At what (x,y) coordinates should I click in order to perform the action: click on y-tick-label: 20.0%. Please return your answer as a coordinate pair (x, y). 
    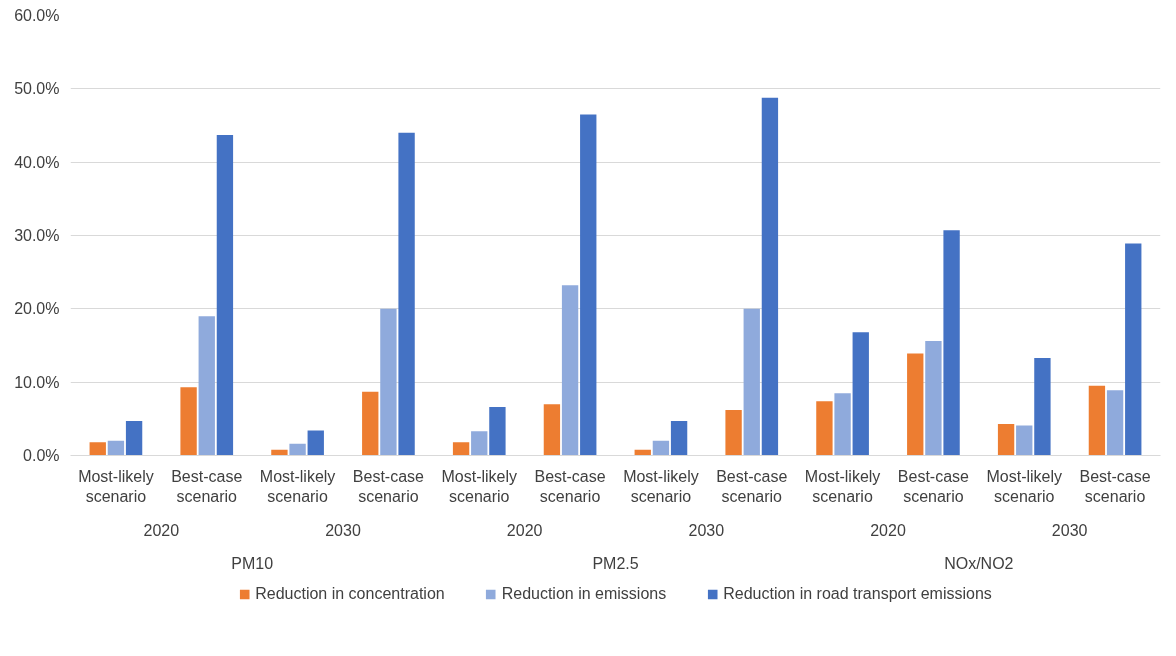
    Looking at the image, I should click on (37, 309).